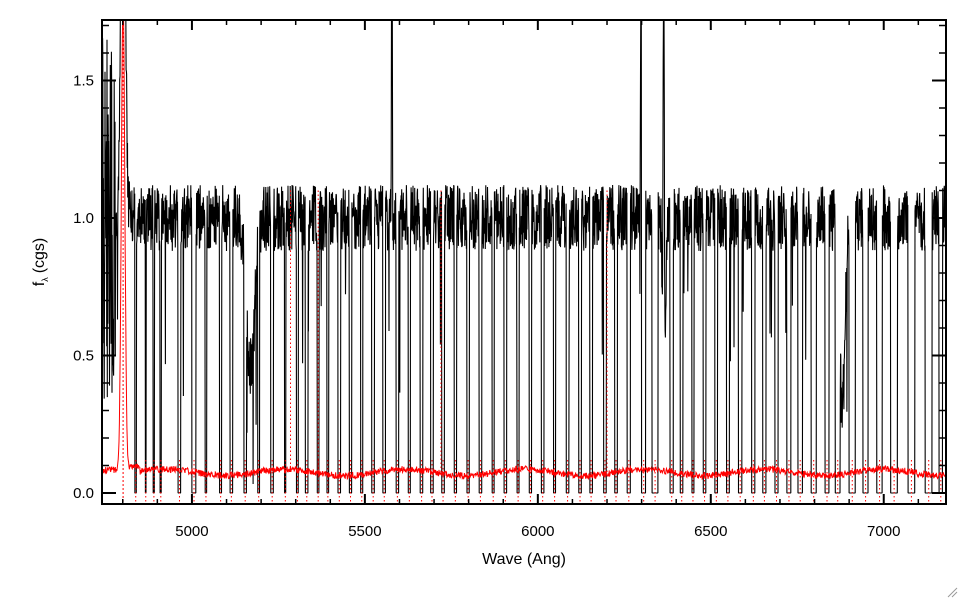 The width and height of the screenshot is (960, 600). I want to click on x-tick-label: 7000, so click(883, 531).